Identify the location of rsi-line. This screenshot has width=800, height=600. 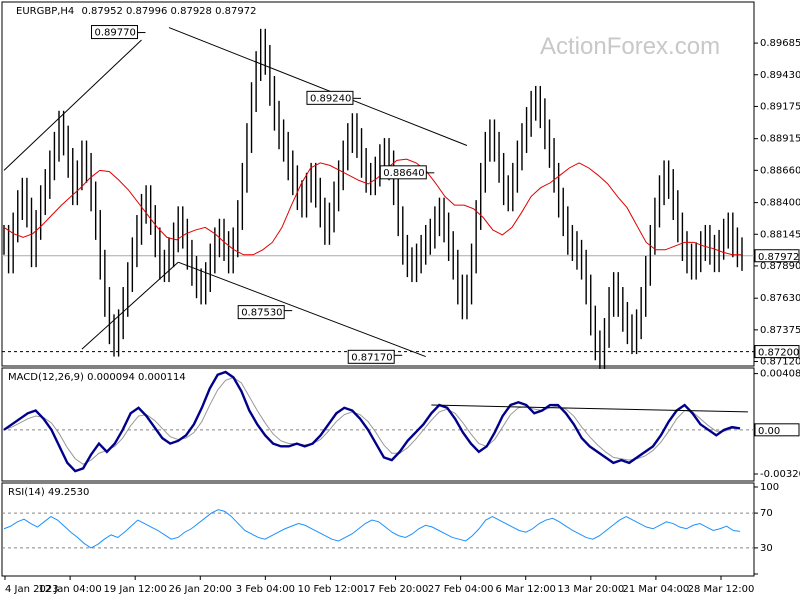
(372, 529).